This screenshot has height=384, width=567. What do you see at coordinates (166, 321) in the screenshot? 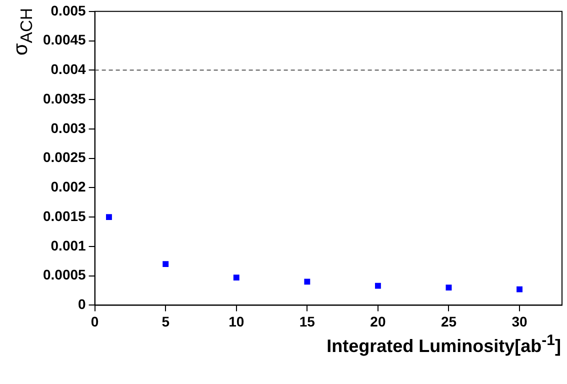
I see `x-tick-label: 5` at bounding box center [166, 321].